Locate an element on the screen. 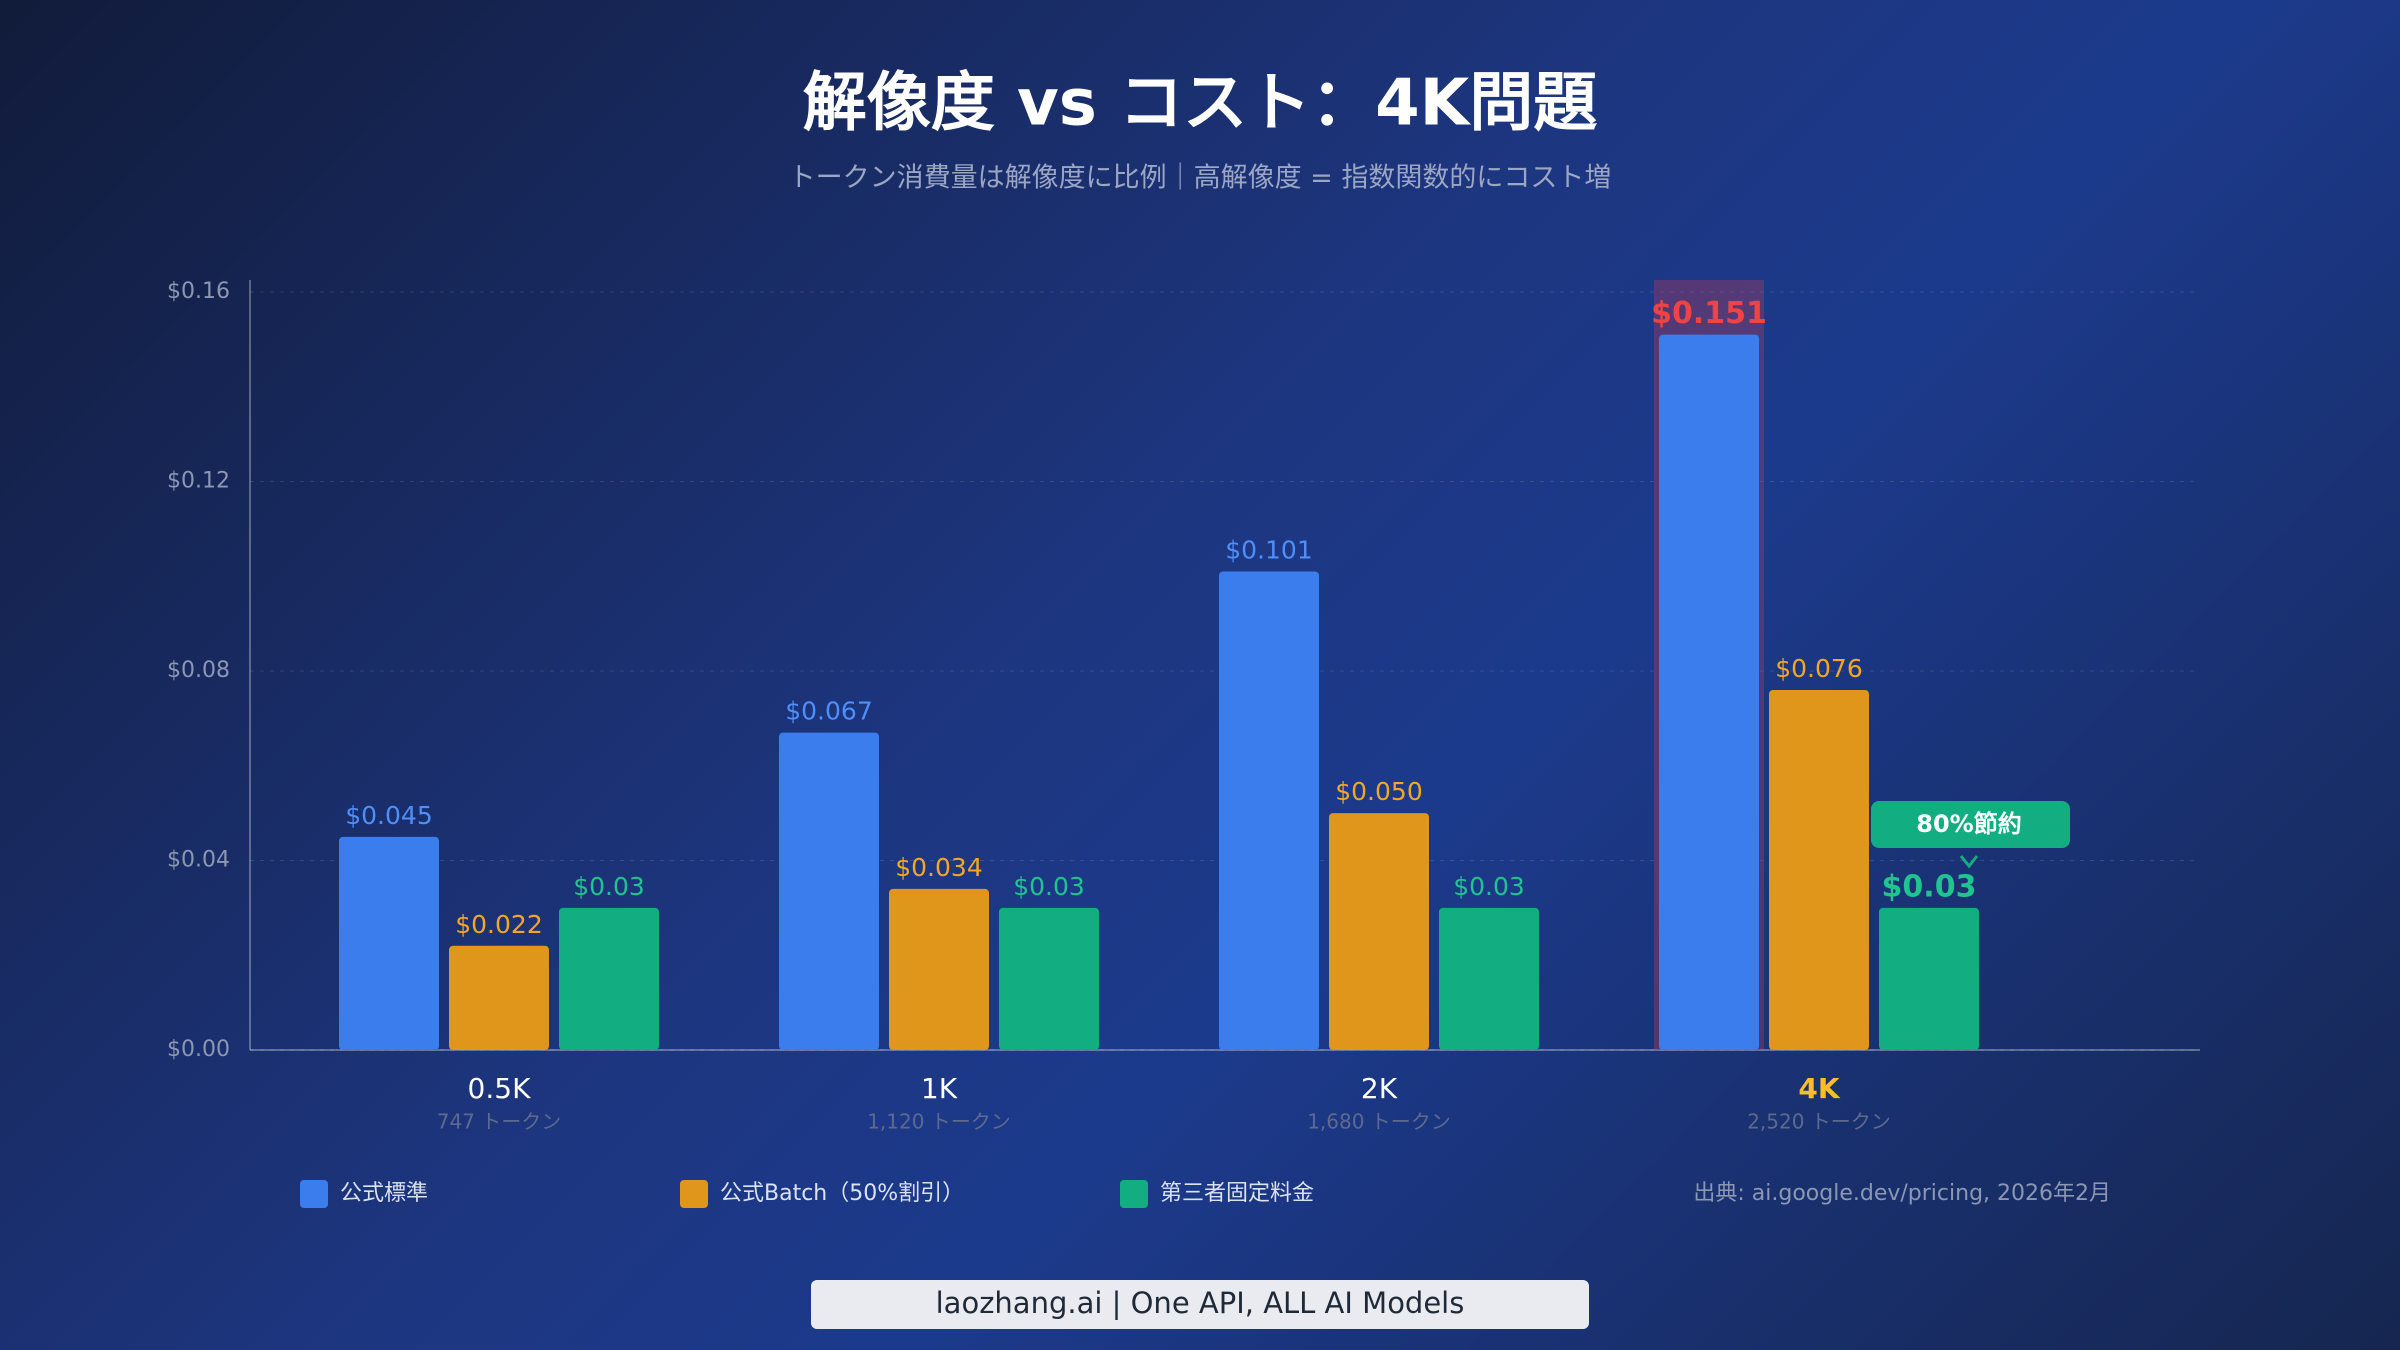 The image size is (2400, 1350). value-label: $0.151 is located at coordinates (1709, 313).